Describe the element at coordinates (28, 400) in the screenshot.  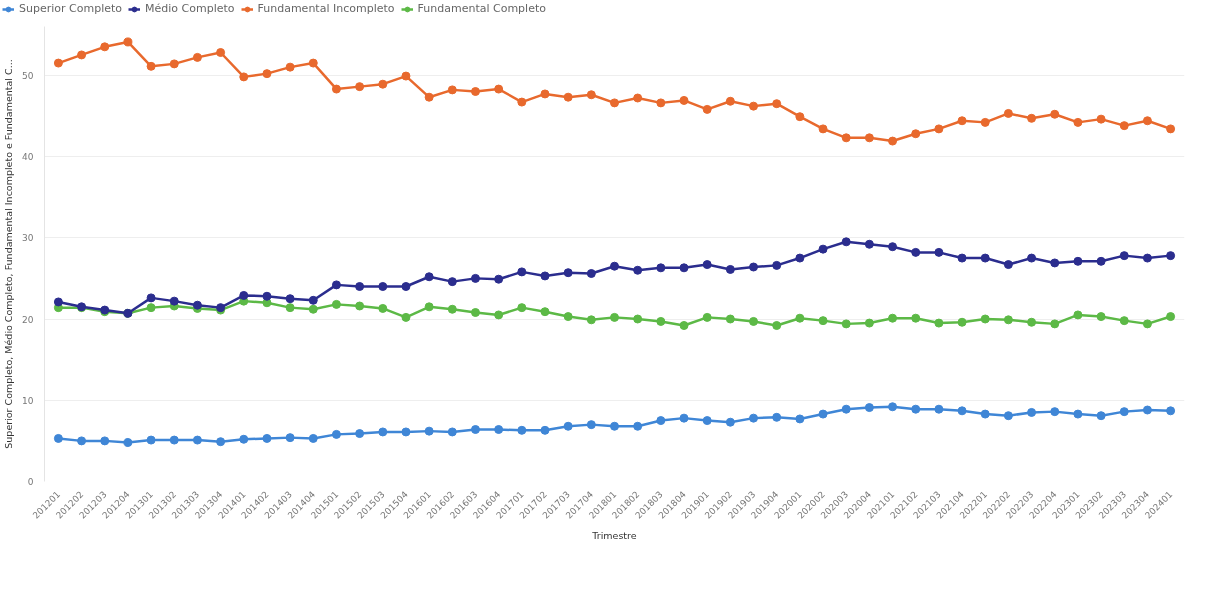
I see `y-tick-label: 10` at that location.